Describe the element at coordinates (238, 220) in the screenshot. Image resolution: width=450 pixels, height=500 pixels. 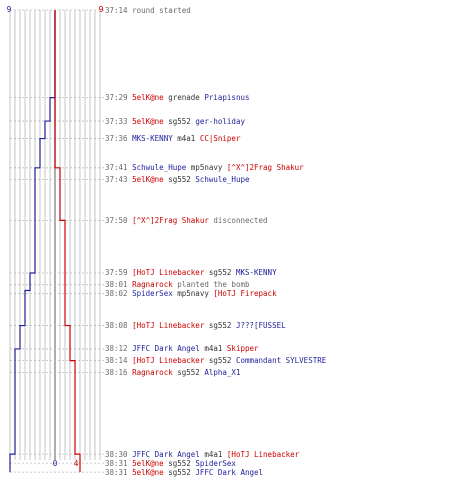
I see `event-description: disconnected` at that location.